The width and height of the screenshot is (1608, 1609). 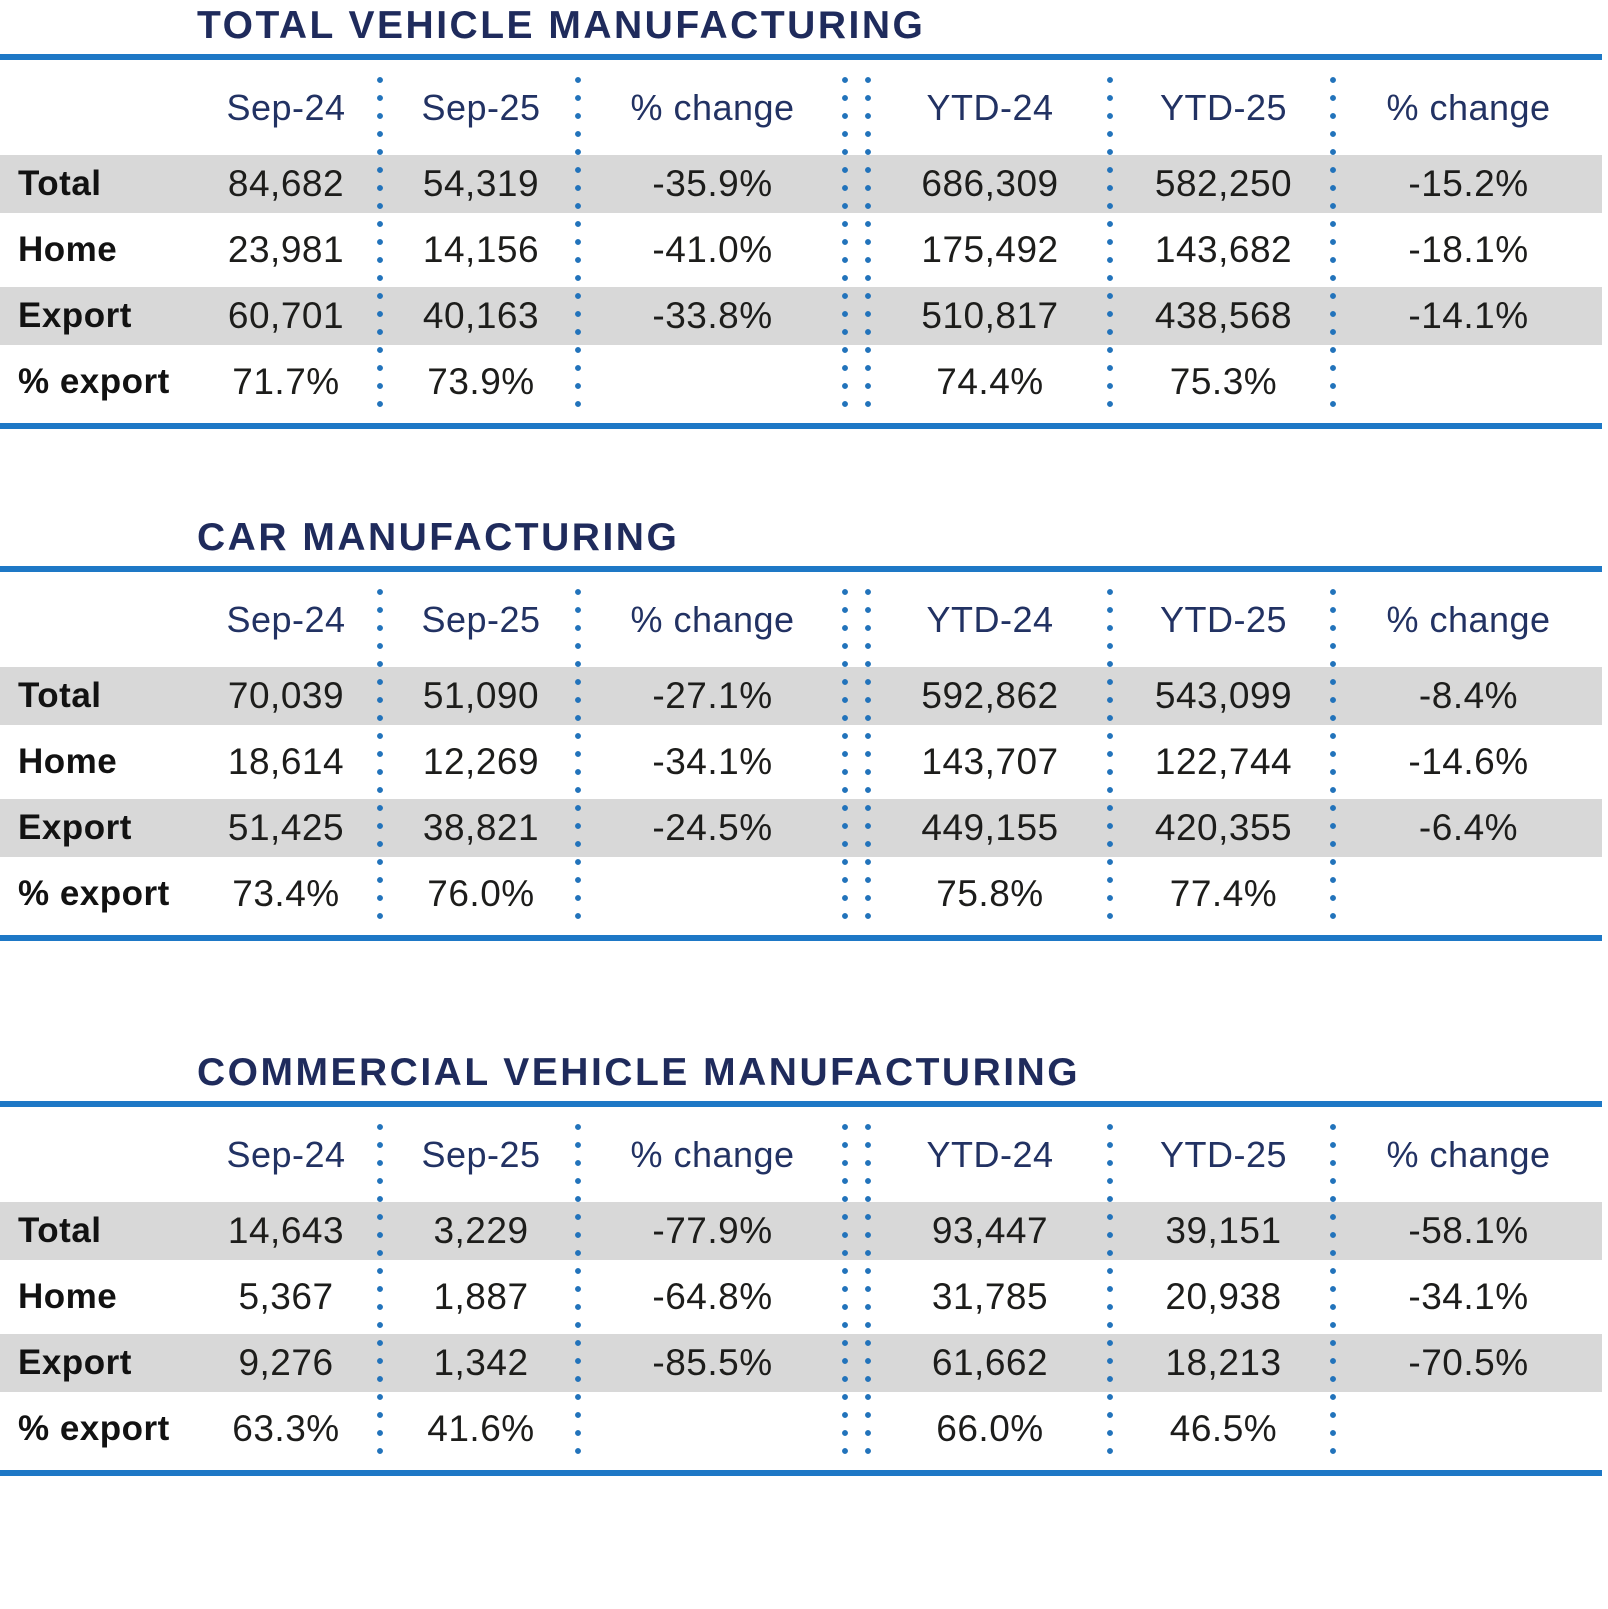 I want to click on cell-value: 20,938, so click(x=1223, y=1296).